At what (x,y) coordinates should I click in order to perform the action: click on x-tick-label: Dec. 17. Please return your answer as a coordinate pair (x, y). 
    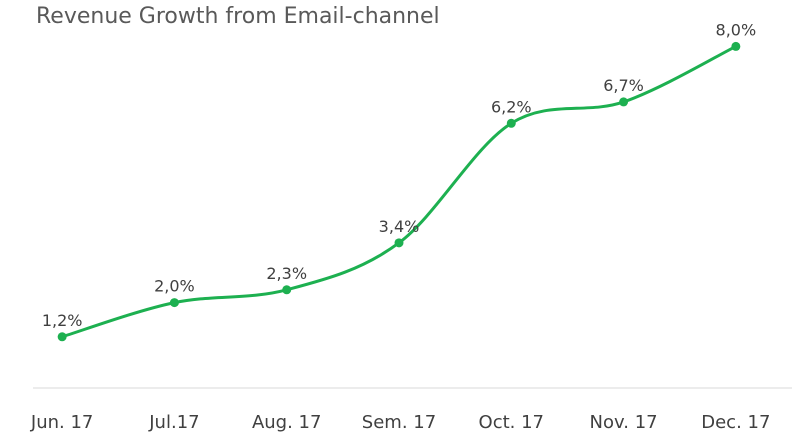
    Looking at the image, I should click on (735, 422).